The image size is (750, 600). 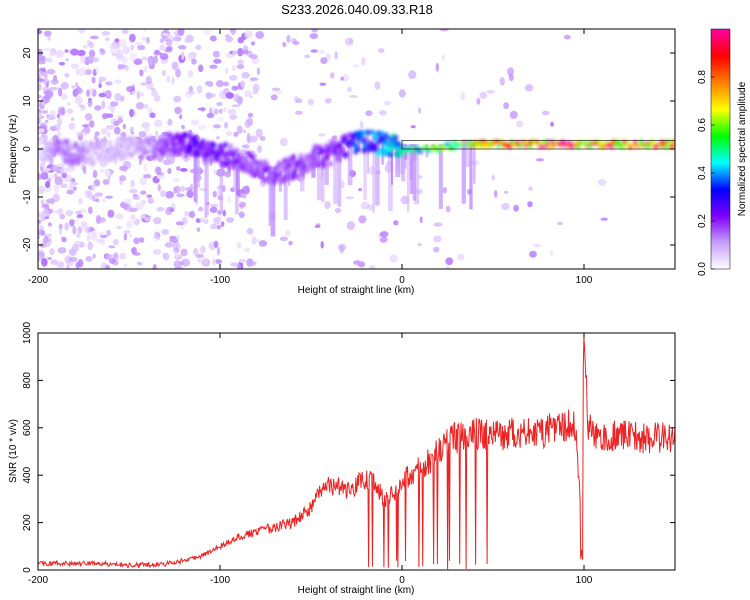 I want to click on spectrogram-x-tick-label: -200, so click(x=38, y=280).